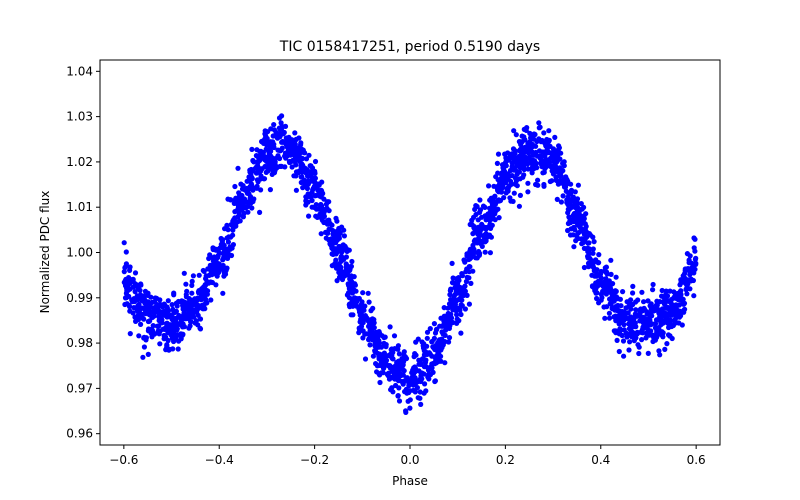 The height and width of the screenshot is (500, 800). I want to click on x-tick-label: −0.2, so click(314, 460).